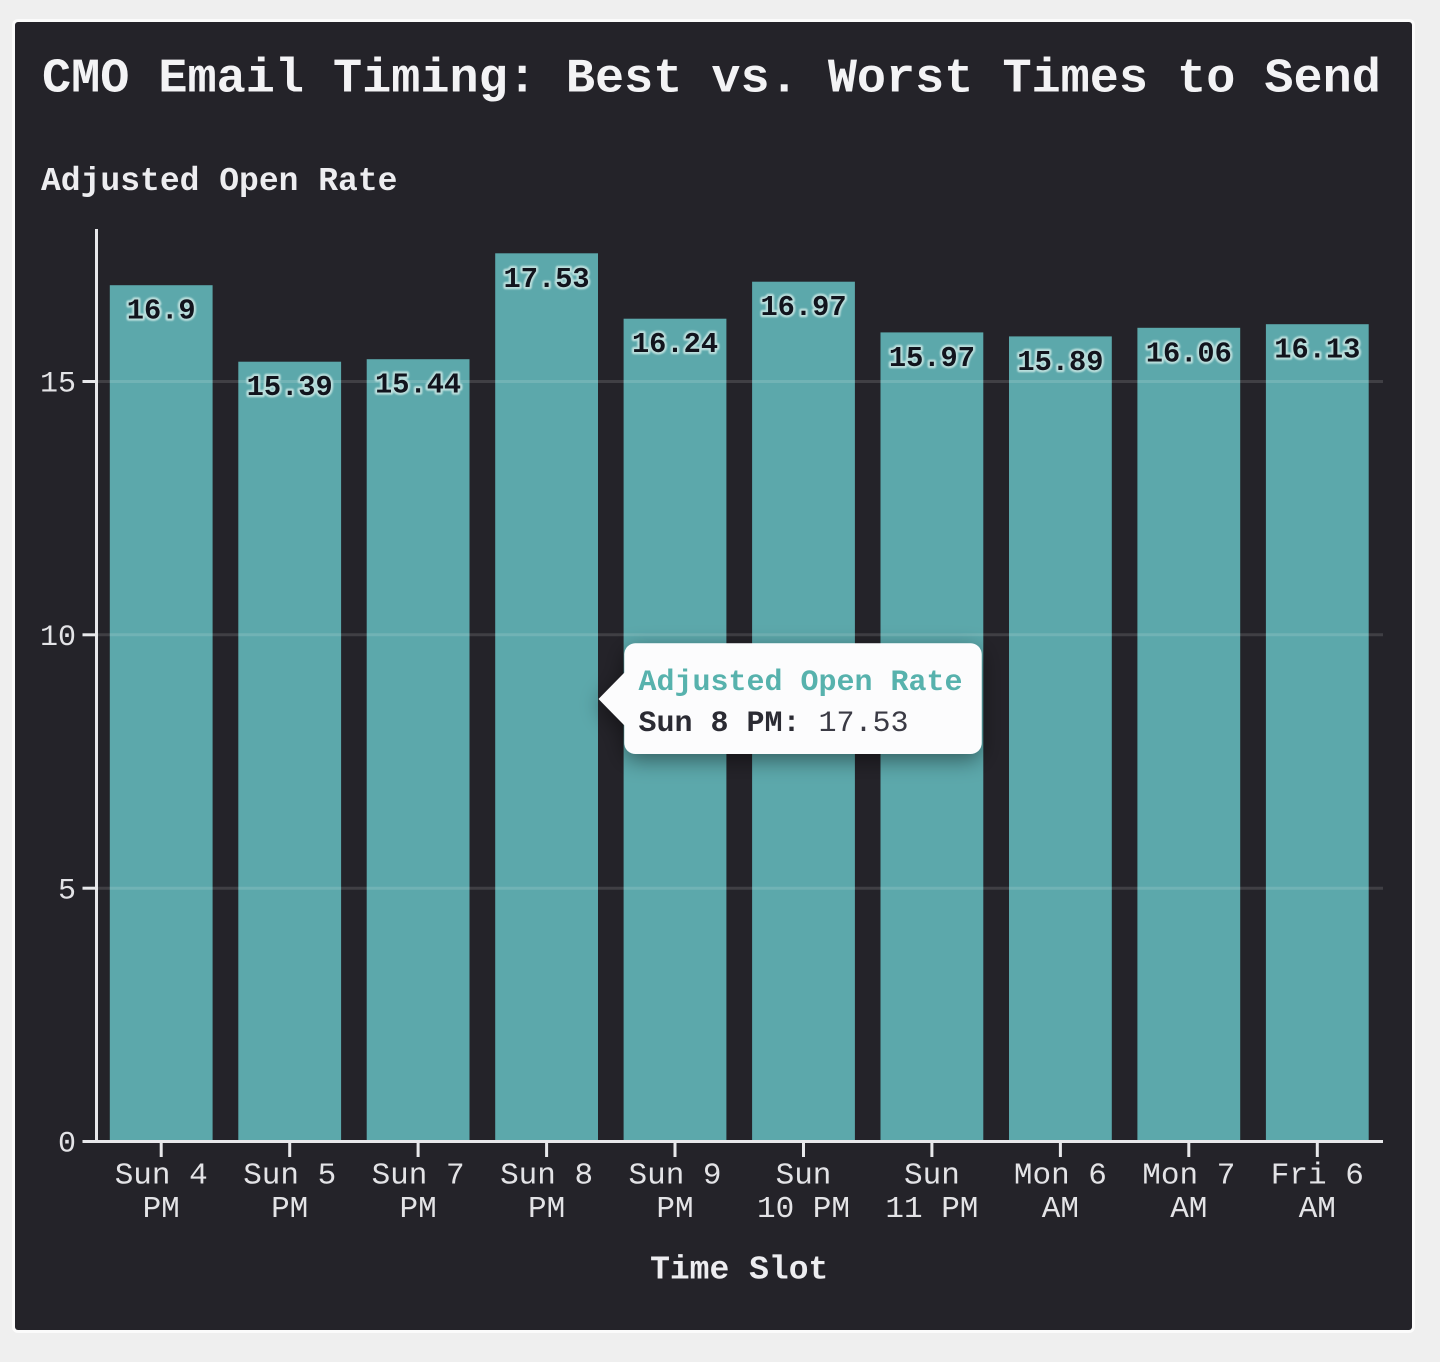 Image resolution: width=1440 pixels, height=1362 pixels. I want to click on svg-text: 16.06, so click(1189, 353).